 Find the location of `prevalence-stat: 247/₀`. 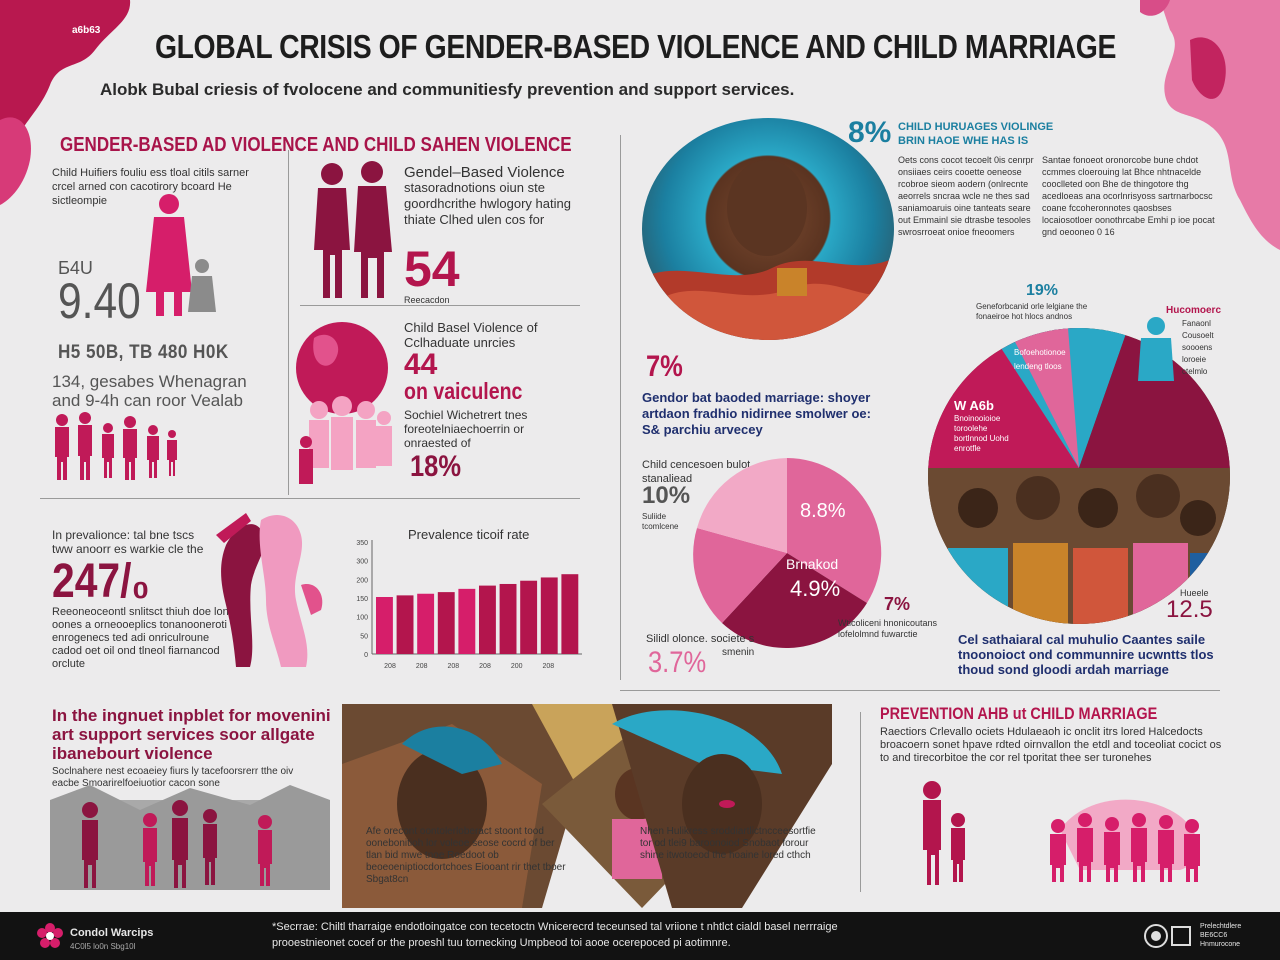

prevalence-stat: 247/₀ is located at coordinates (101, 581).